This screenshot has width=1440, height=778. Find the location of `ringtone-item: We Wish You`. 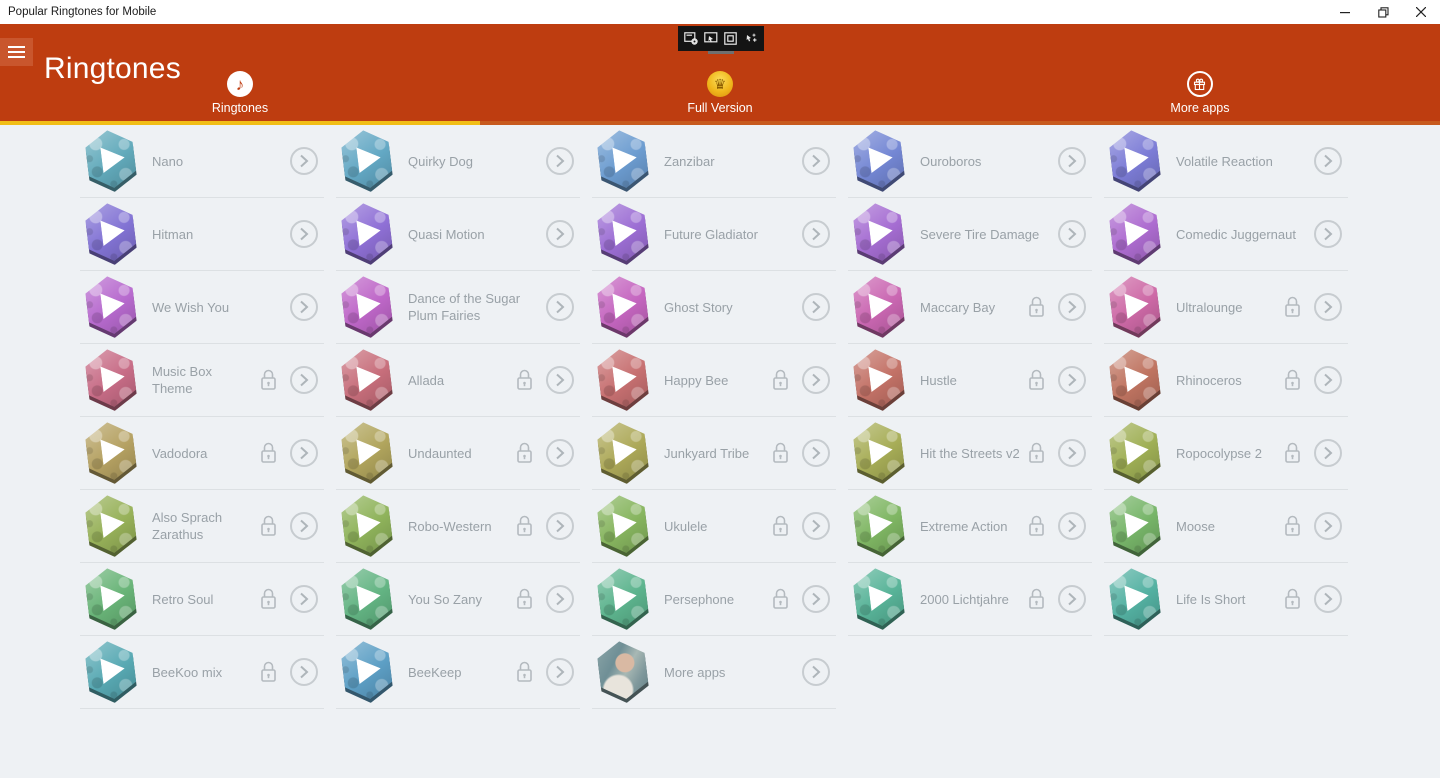

ringtone-item: We Wish You is located at coordinates (208, 307).